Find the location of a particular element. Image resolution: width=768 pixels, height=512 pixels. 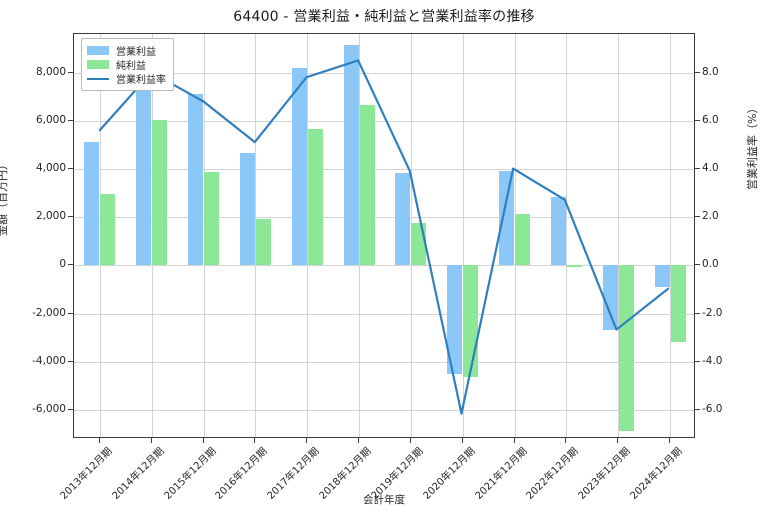

y-axis-left-tick-label: 8,000 is located at coordinates (50, 71).